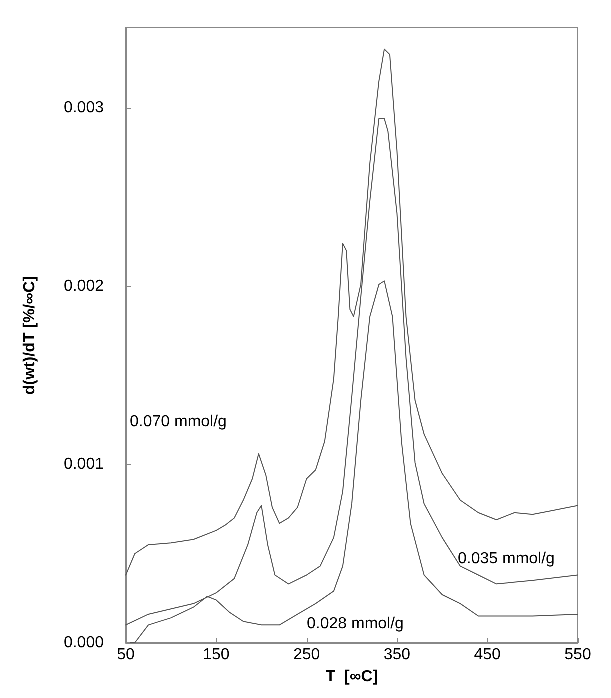 The width and height of the screenshot is (611, 698). I want to click on y-tick-label: 0.002, so click(84, 286).